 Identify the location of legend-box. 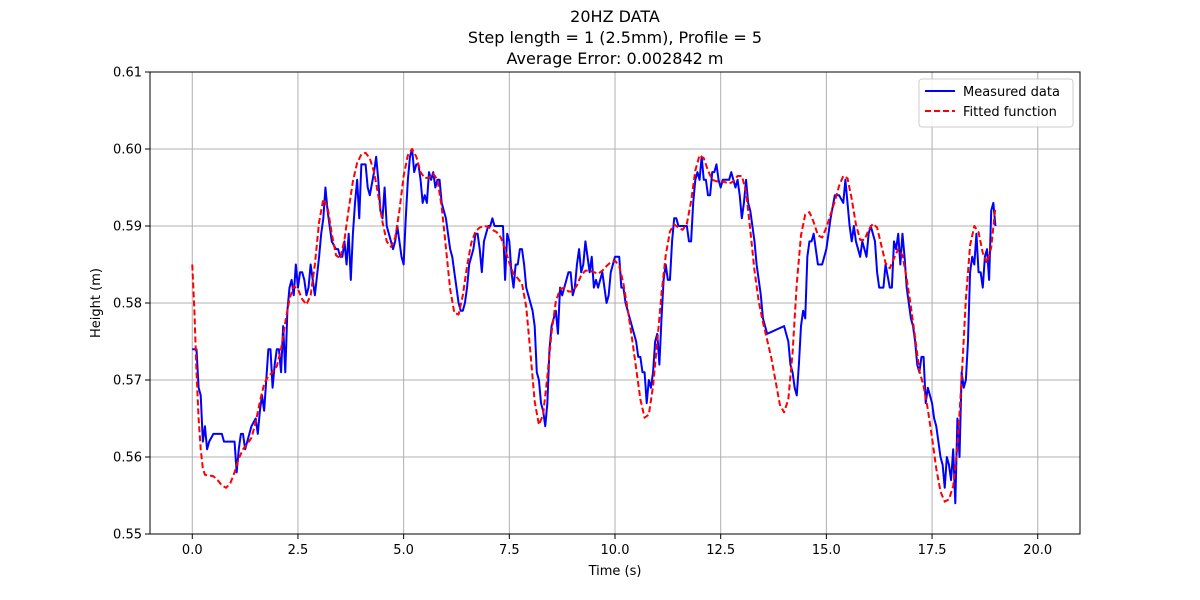
(996, 103).